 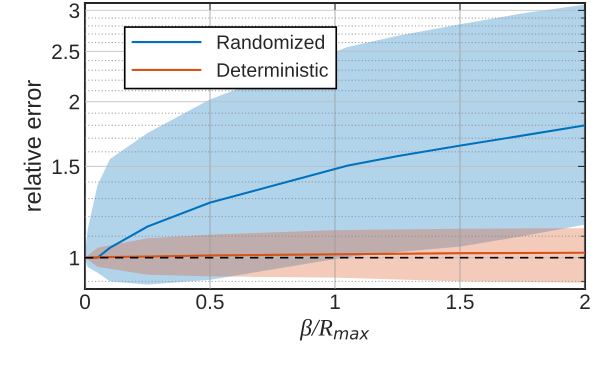 I want to click on x-axis-title: β/R$_{max}$, so click(x=335, y=329).